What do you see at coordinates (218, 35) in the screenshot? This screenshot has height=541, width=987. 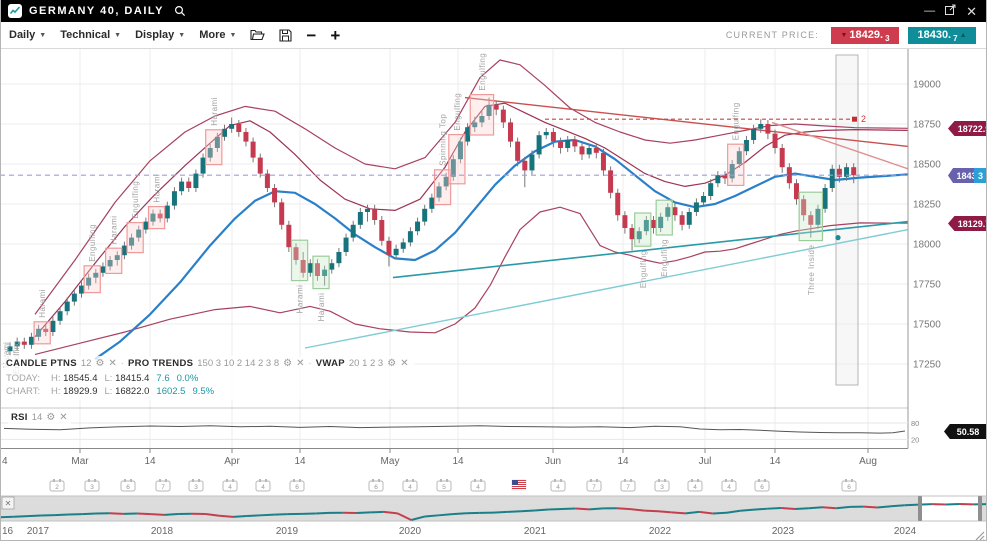 I see `menu-more: More ▼` at bounding box center [218, 35].